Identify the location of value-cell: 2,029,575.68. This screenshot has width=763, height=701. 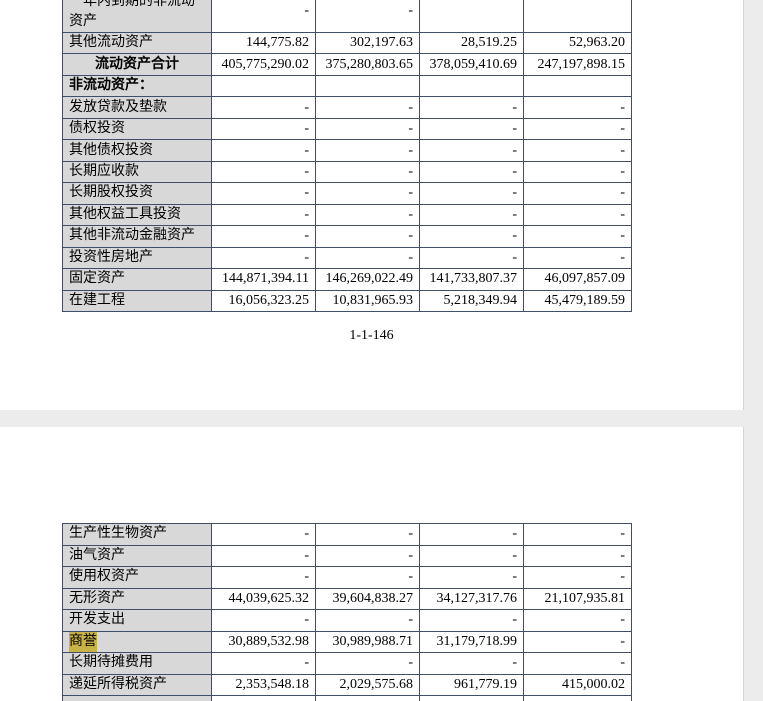
(367, 684).